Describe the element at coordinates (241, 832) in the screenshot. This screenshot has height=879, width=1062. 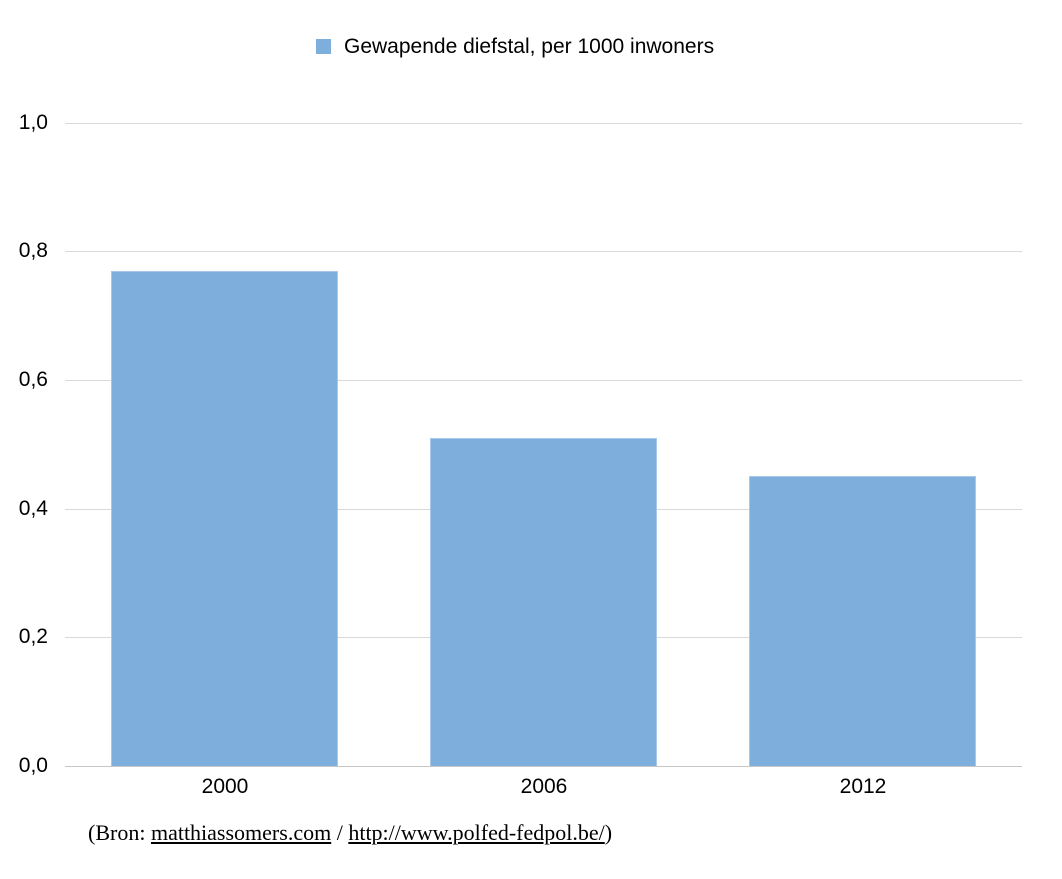
I see `source-link-matthiassomers: matthiassomers.com` at that location.